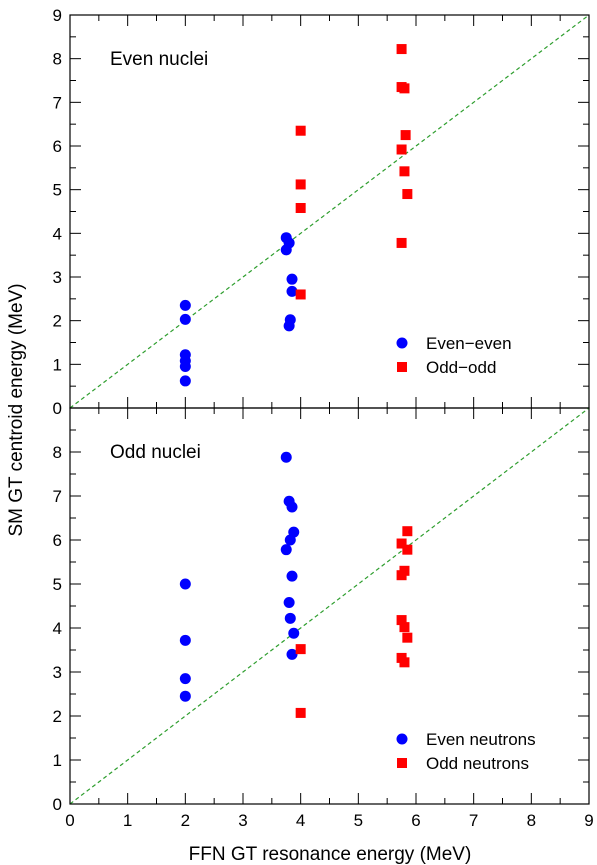 This screenshot has width=597, height=865. I want to click on top-y-tick-label: 7, so click(57, 102).